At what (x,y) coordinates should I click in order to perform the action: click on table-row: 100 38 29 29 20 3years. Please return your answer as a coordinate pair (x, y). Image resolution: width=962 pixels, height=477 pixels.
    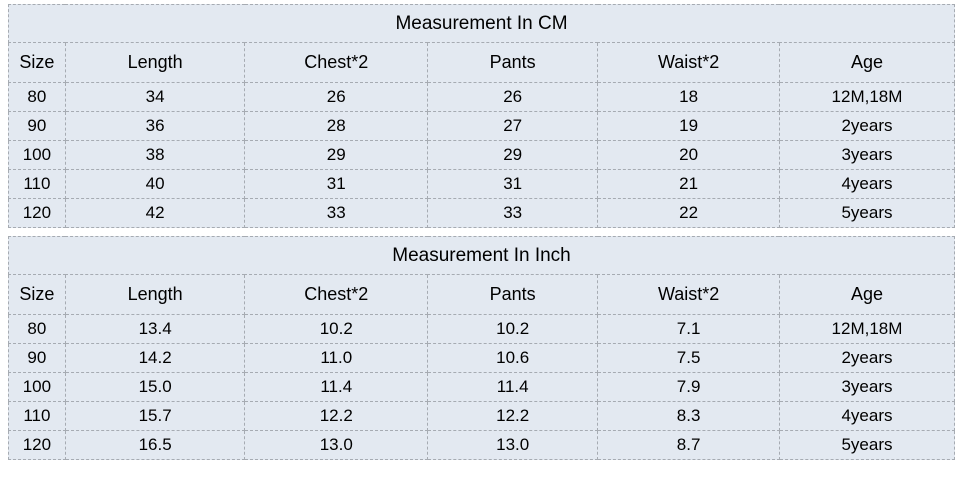
    Looking at the image, I should click on (482, 155).